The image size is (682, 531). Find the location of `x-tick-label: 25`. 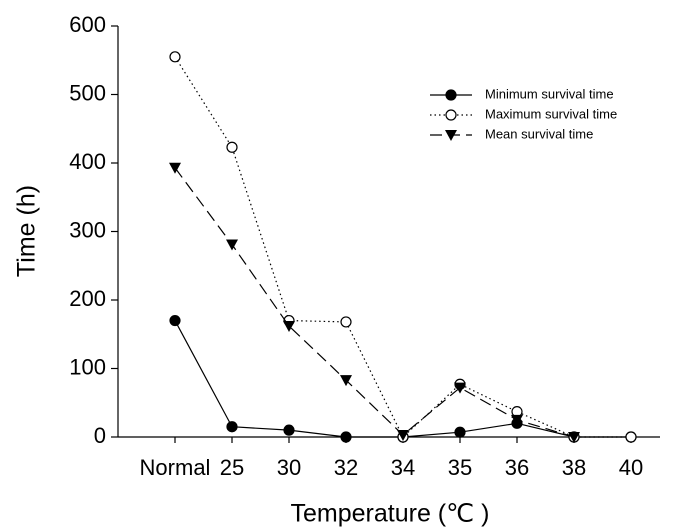

x-tick-label: 25 is located at coordinates (232, 467).